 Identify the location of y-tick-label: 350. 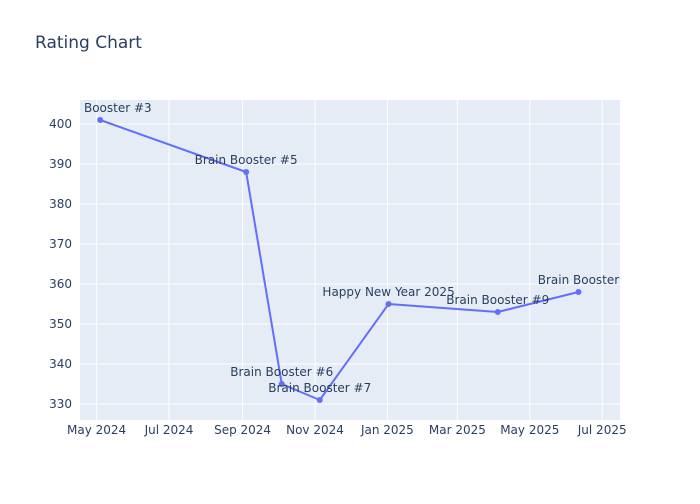
(60, 324).